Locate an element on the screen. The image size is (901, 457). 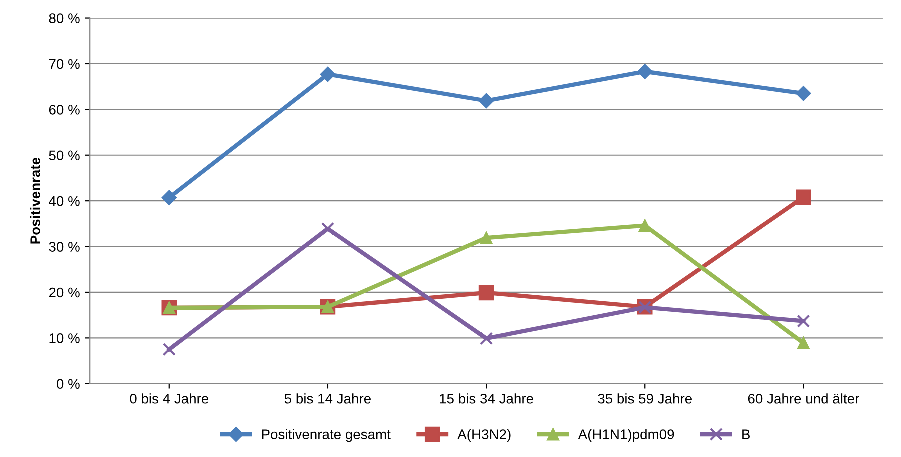
x-tick-label: 60 Jahre und älter is located at coordinates (804, 399).